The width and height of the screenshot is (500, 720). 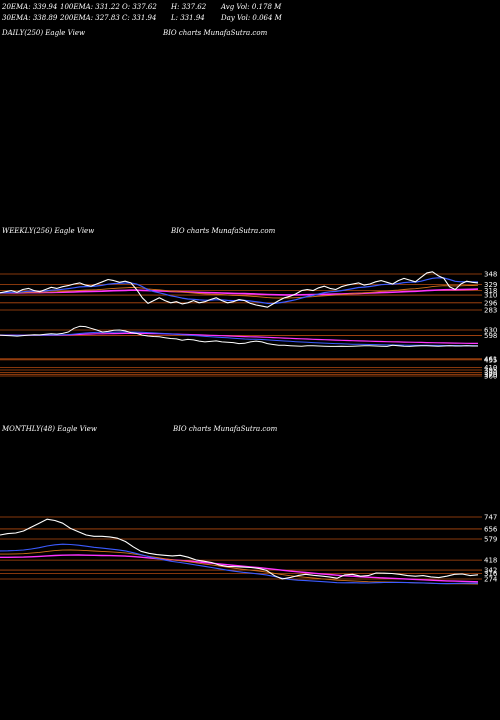 What do you see at coordinates (139, 18) in the screenshot?
I see `close-value: C: 331.94` at bounding box center [139, 18].